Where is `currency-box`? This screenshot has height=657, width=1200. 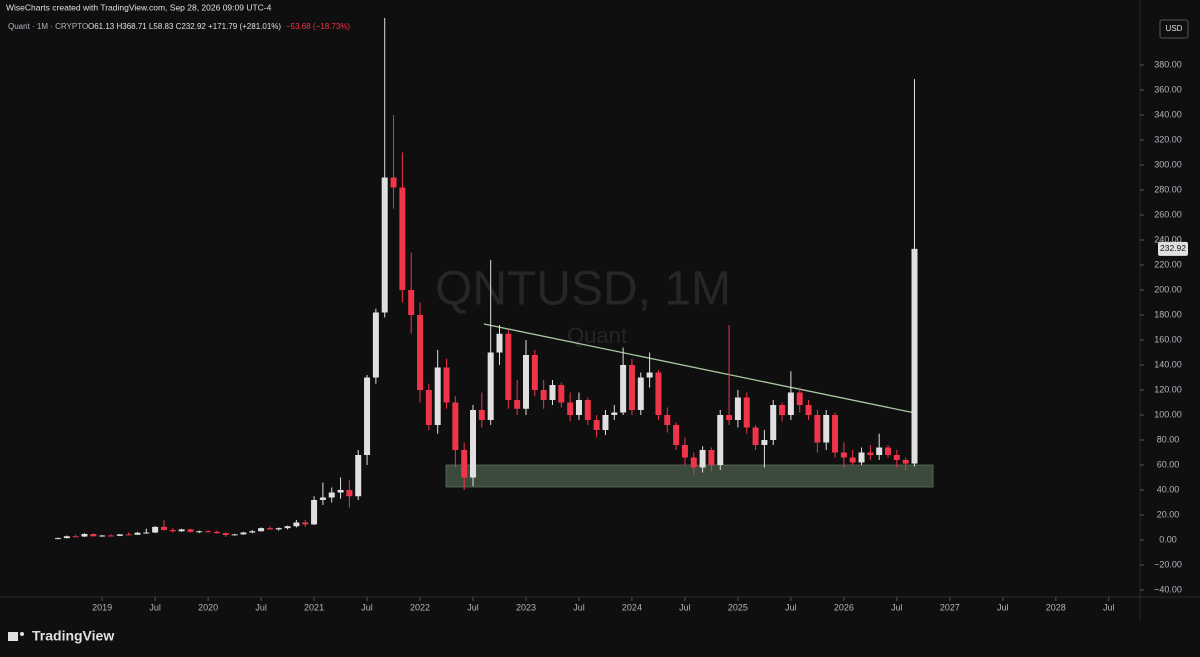
currency-box is located at coordinates (1174, 29).